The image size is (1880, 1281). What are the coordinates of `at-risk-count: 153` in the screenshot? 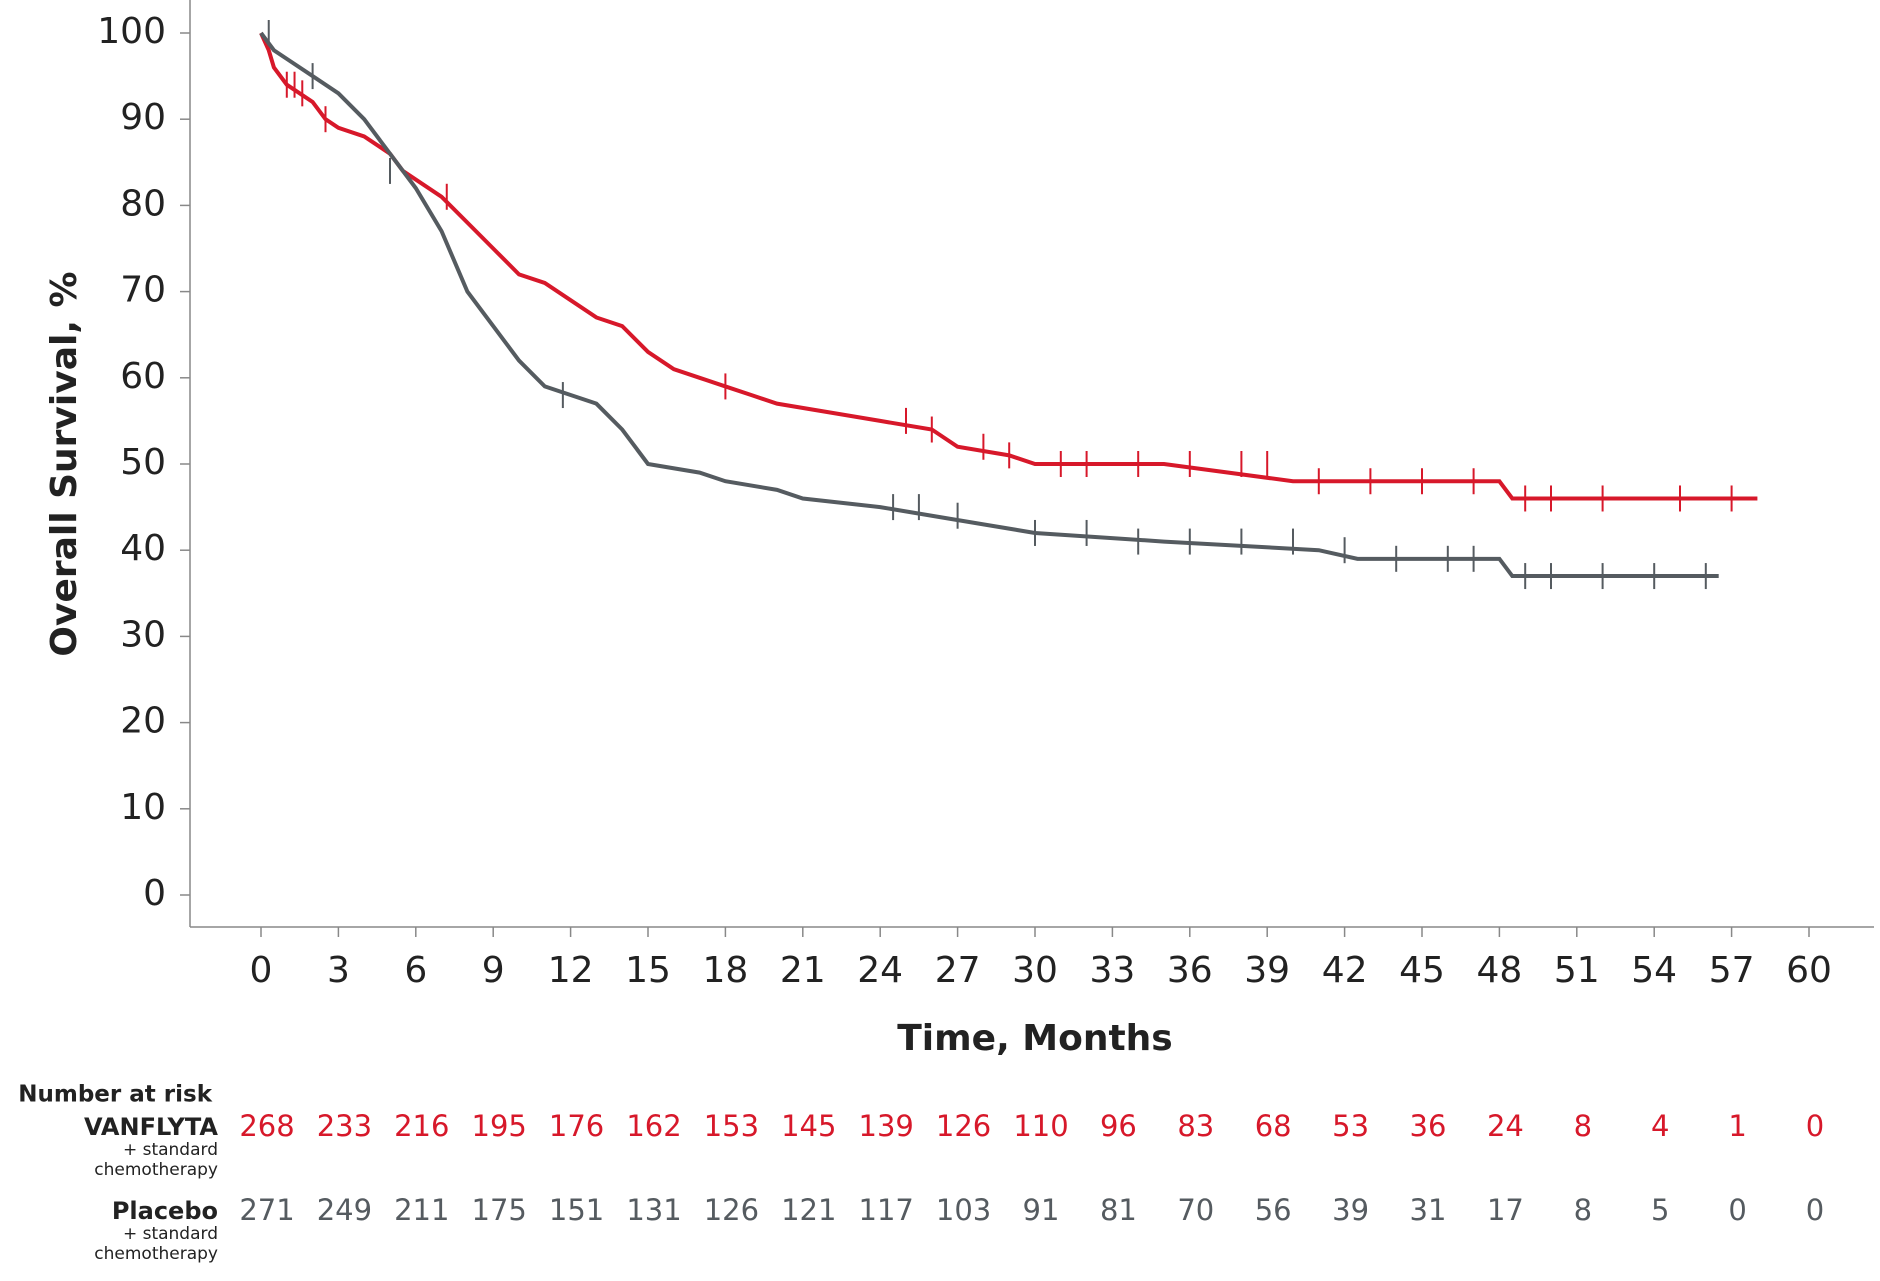 It's located at (731, 1126).